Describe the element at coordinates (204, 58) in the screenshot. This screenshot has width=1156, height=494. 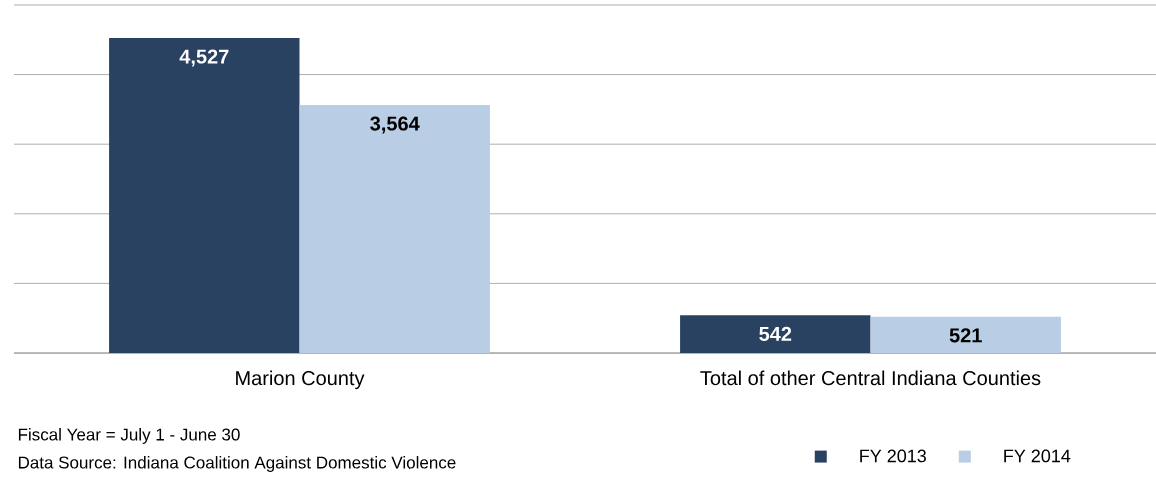
I see `data-label: 4,527` at that location.